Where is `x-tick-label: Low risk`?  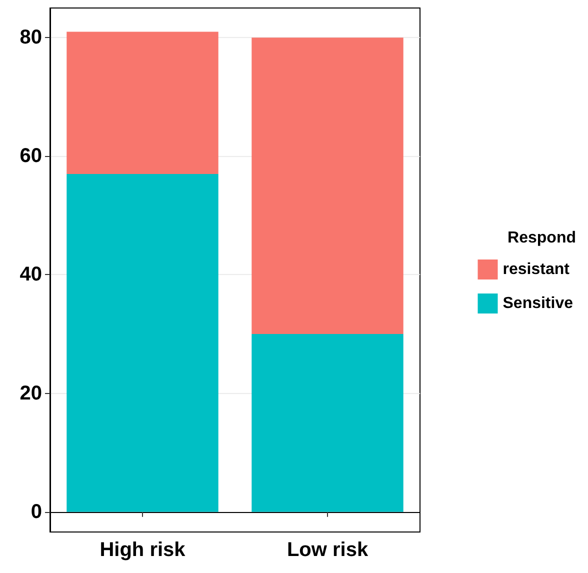 x-tick-label: Low risk is located at coordinates (327, 550).